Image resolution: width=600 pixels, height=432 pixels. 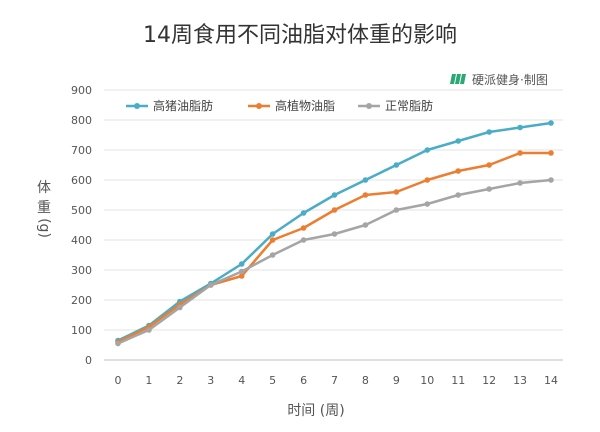 I want to click on y-axis-label-unit: (g), so click(x=44, y=228).